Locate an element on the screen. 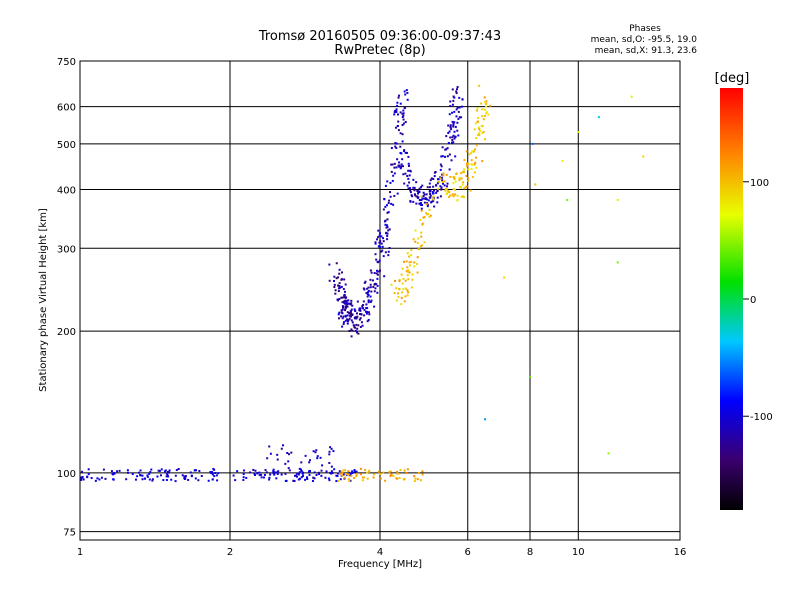 The image size is (800, 600). colorbar is located at coordinates (731, 299).